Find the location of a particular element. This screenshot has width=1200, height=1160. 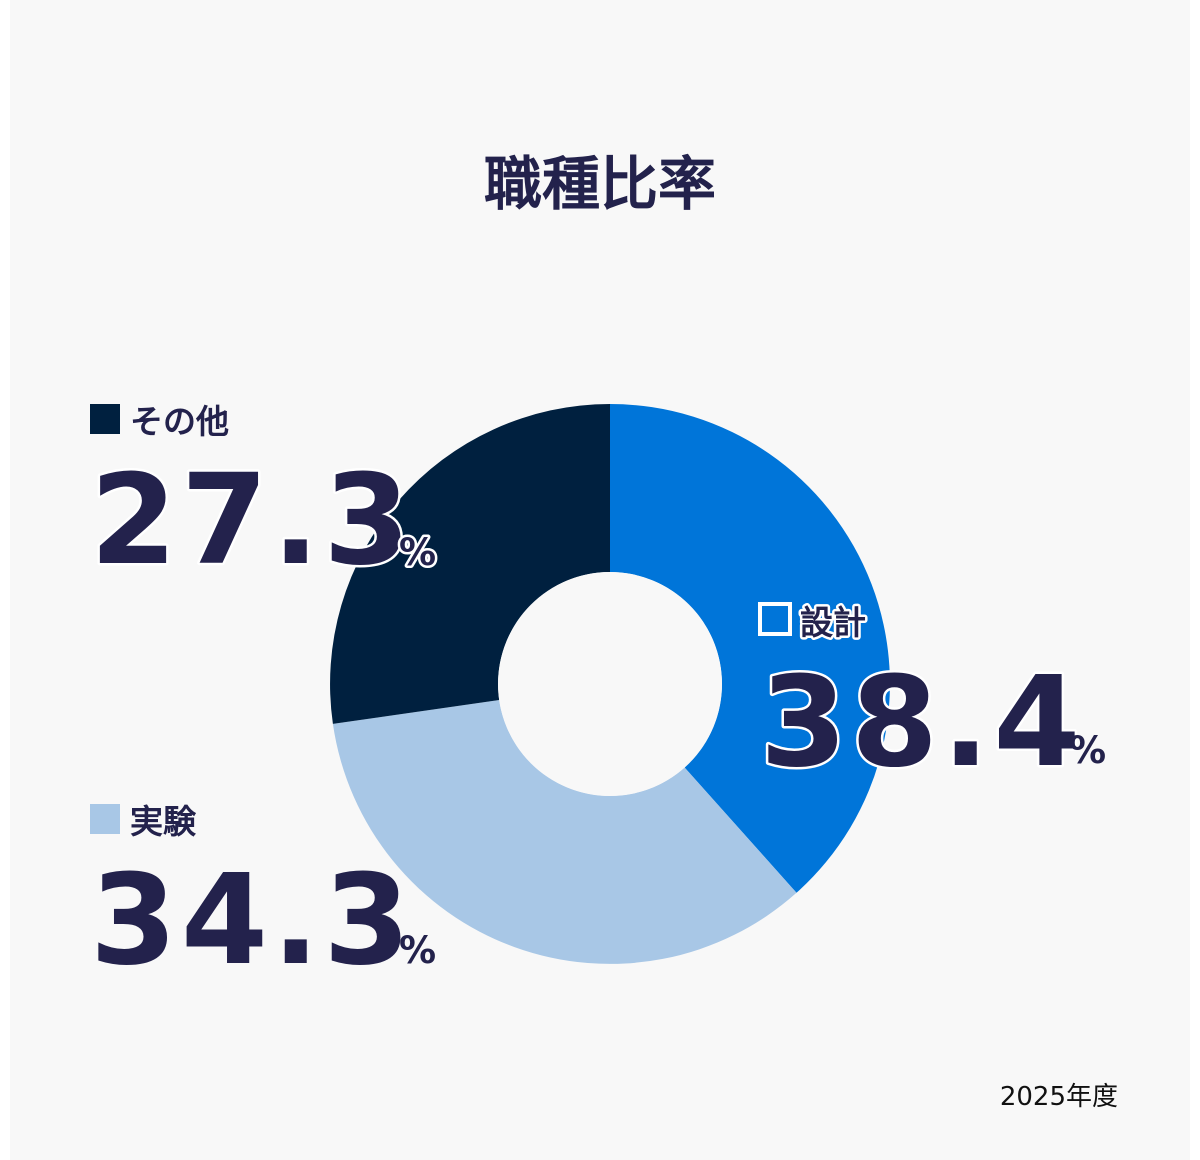

label-other-value: 27.3 is located at coordinates (252, 520).